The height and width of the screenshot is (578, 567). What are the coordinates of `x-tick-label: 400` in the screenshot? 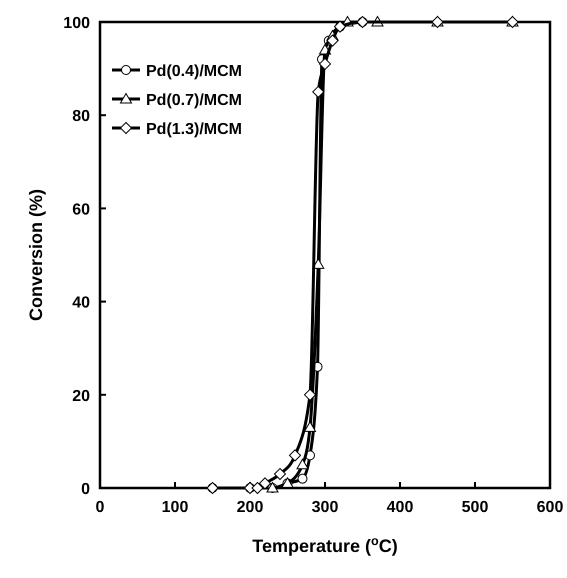 It's located at (400, 507).